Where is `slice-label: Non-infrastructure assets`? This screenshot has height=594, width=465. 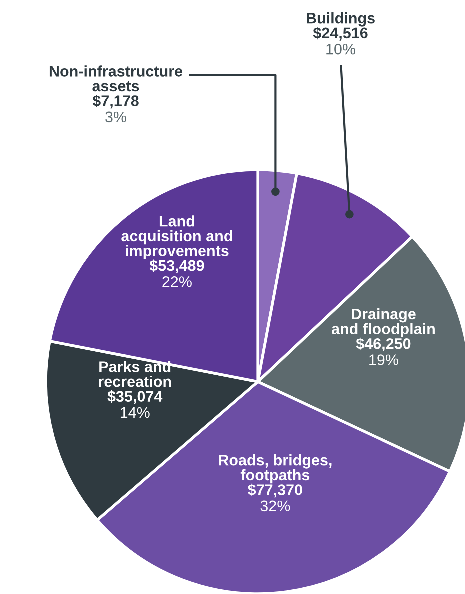 slice-label: Non-infrastructure assets is located at coordinates (116, 79).